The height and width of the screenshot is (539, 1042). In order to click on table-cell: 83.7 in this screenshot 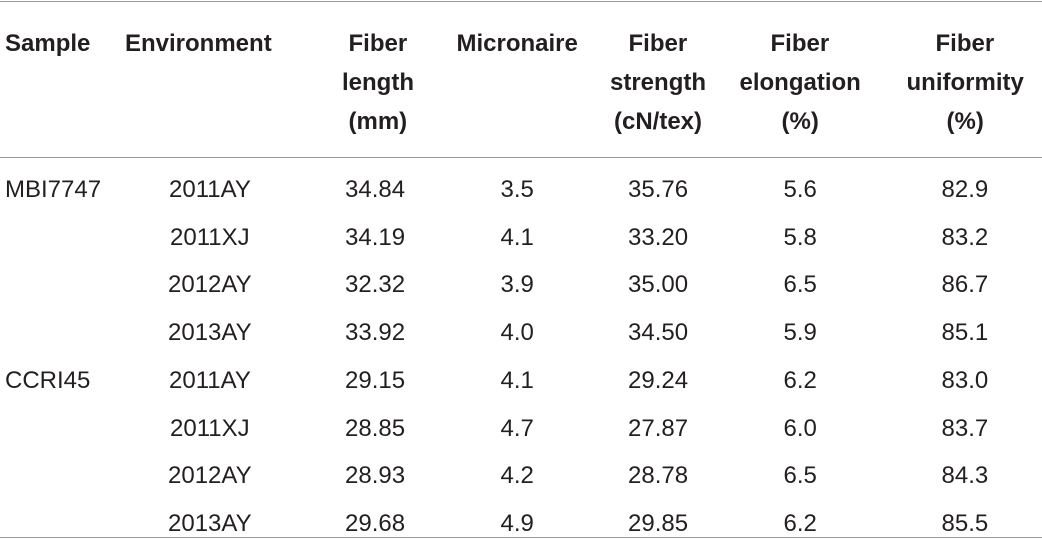, I will do `click(965, 428)`.